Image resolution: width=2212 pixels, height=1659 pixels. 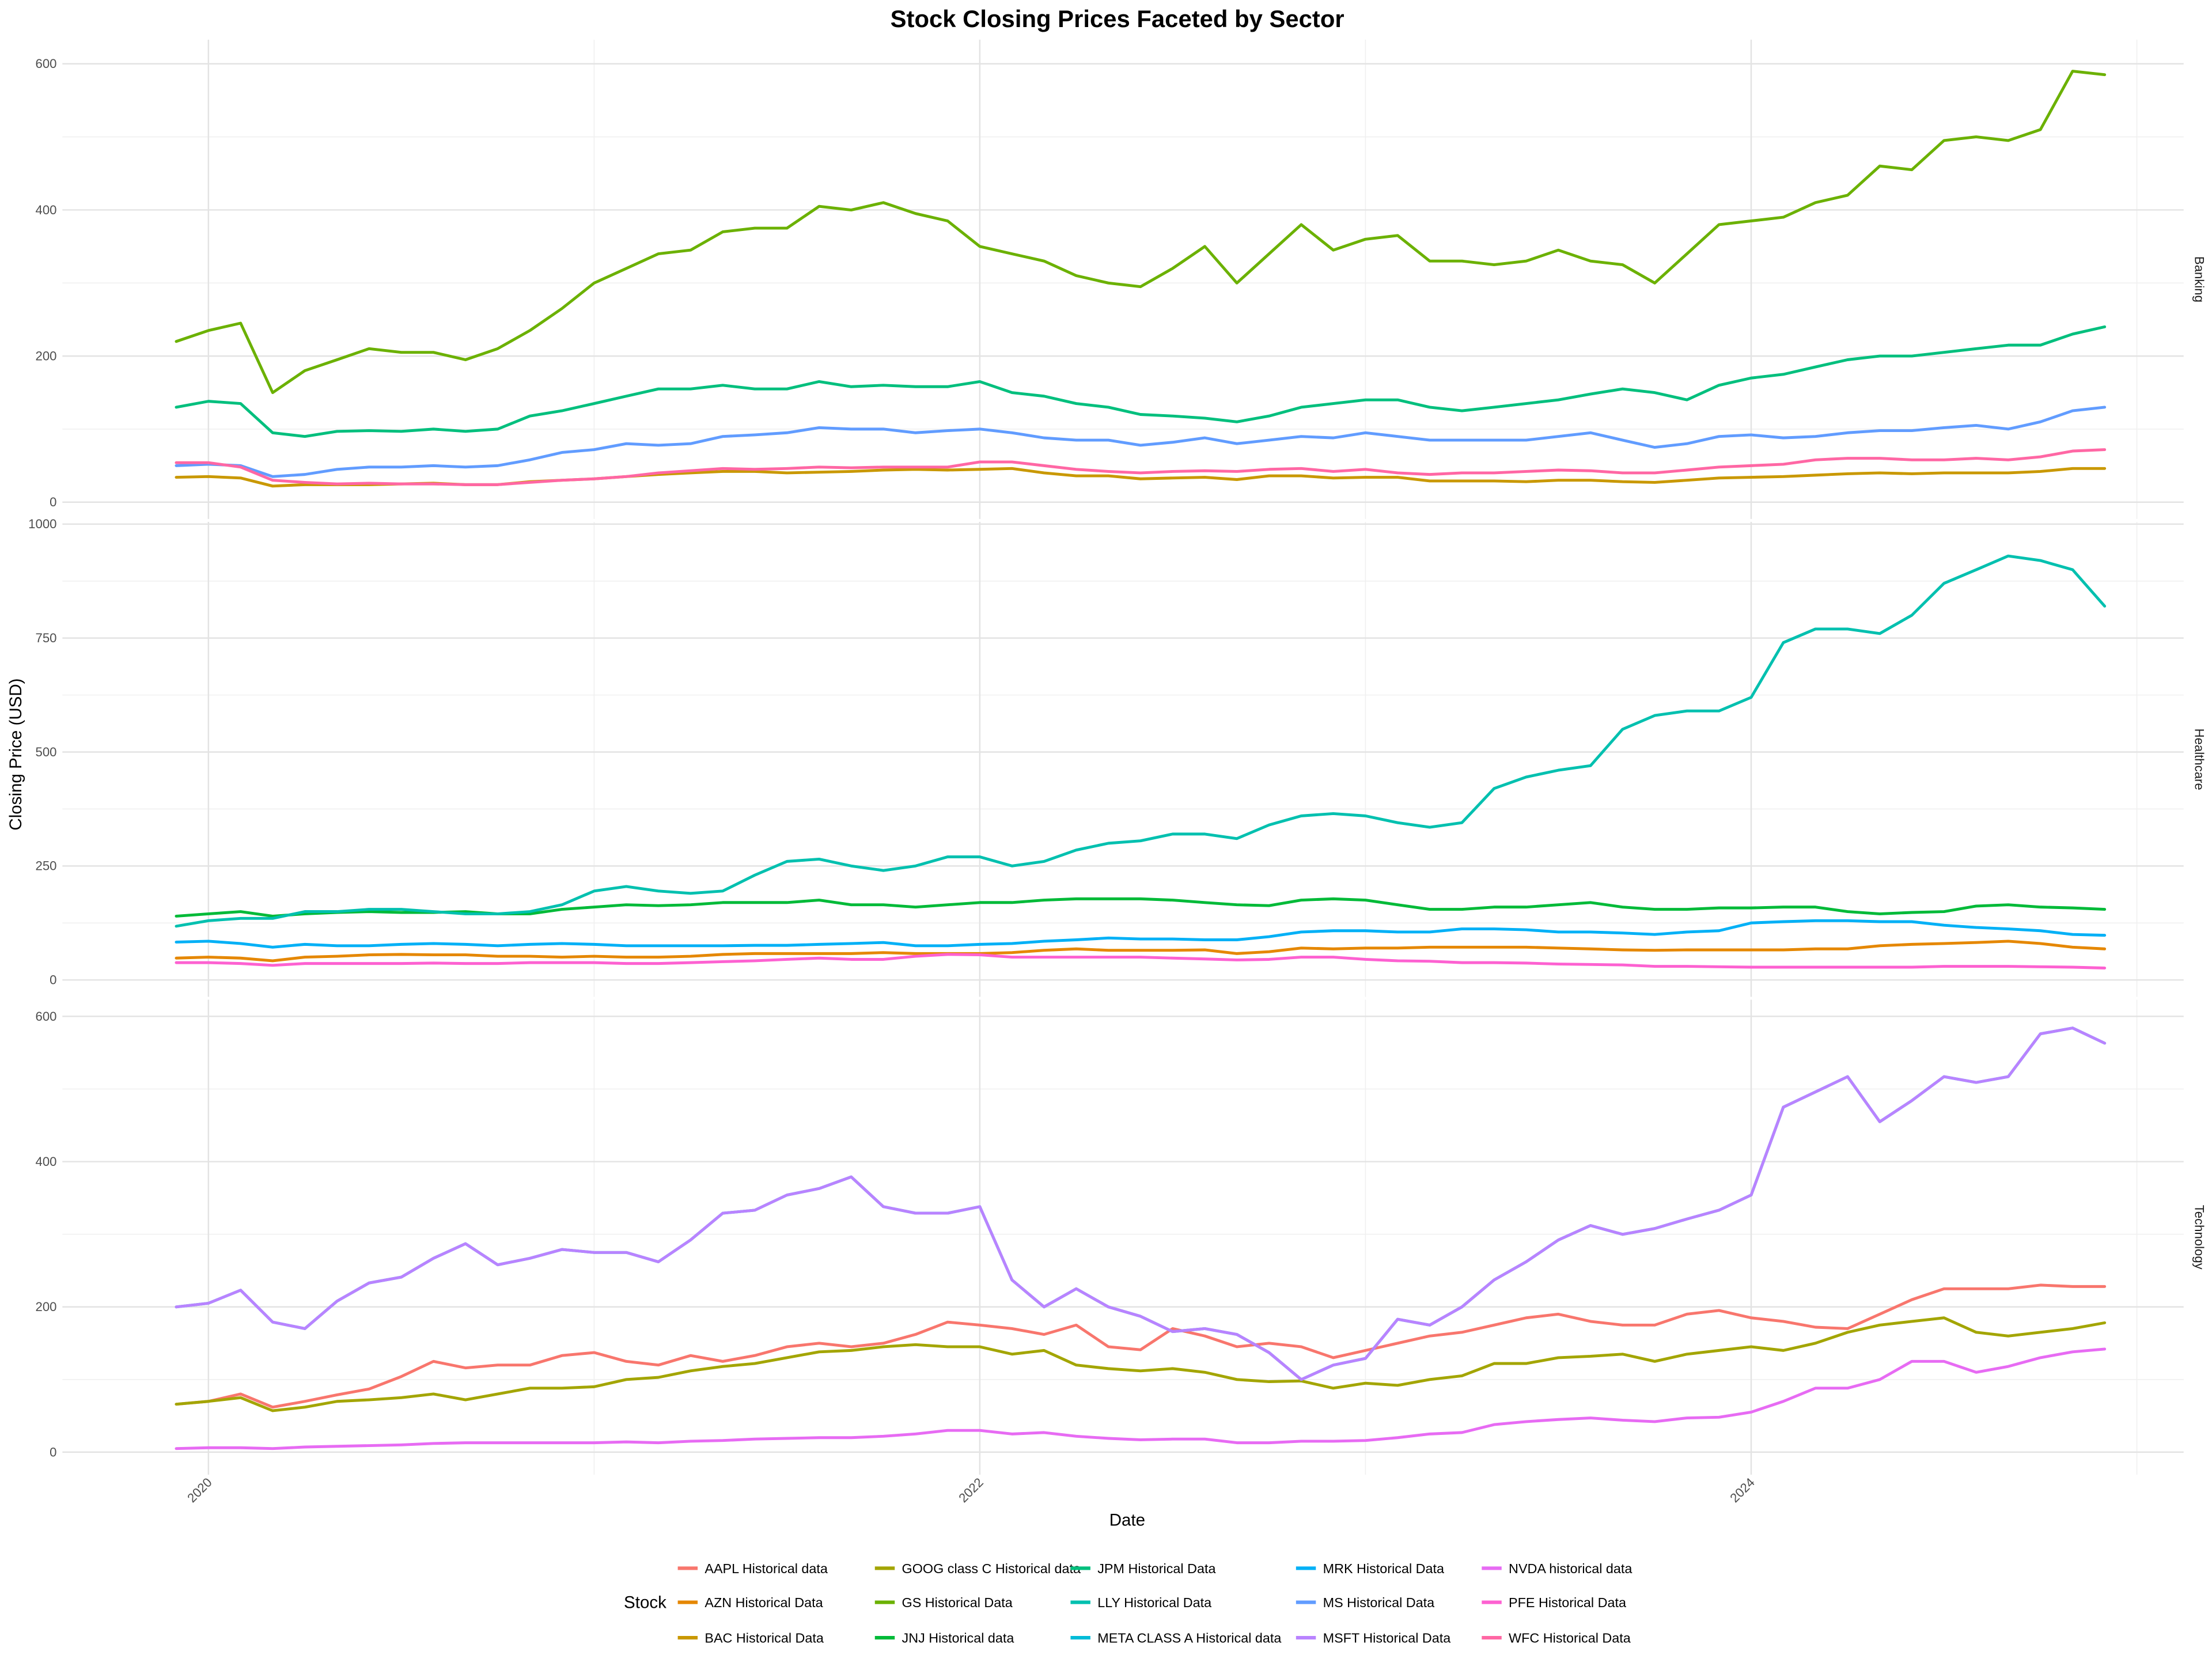 I want to click on legend-item: MS Historical Data, so click(x=1365, y=1602).